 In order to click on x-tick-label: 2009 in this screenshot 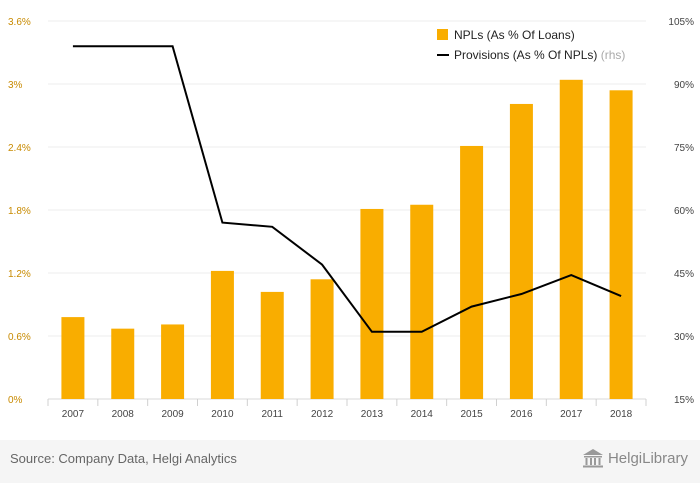, I will do `click(172, 414)`.